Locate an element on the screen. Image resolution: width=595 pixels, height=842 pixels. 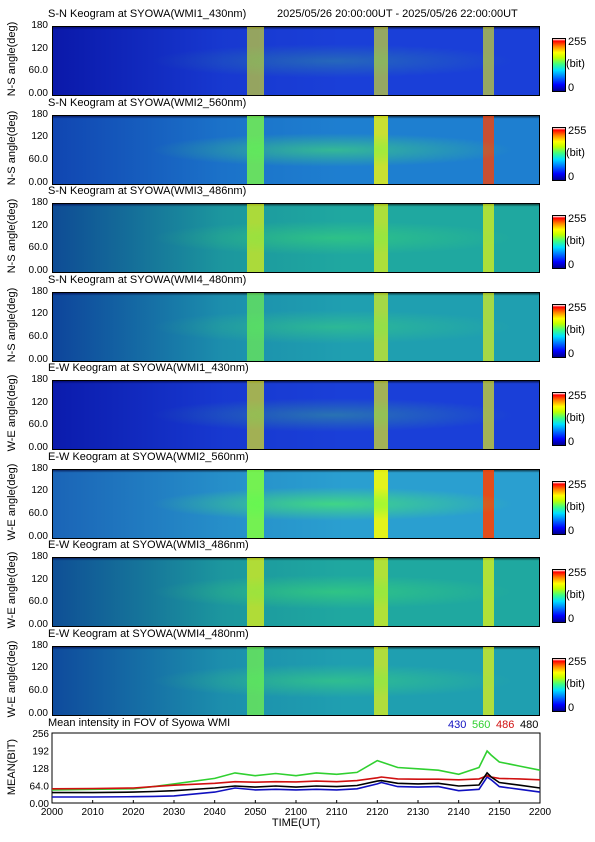
x-tick-label: 2010 is located at coordinates (93, 812).